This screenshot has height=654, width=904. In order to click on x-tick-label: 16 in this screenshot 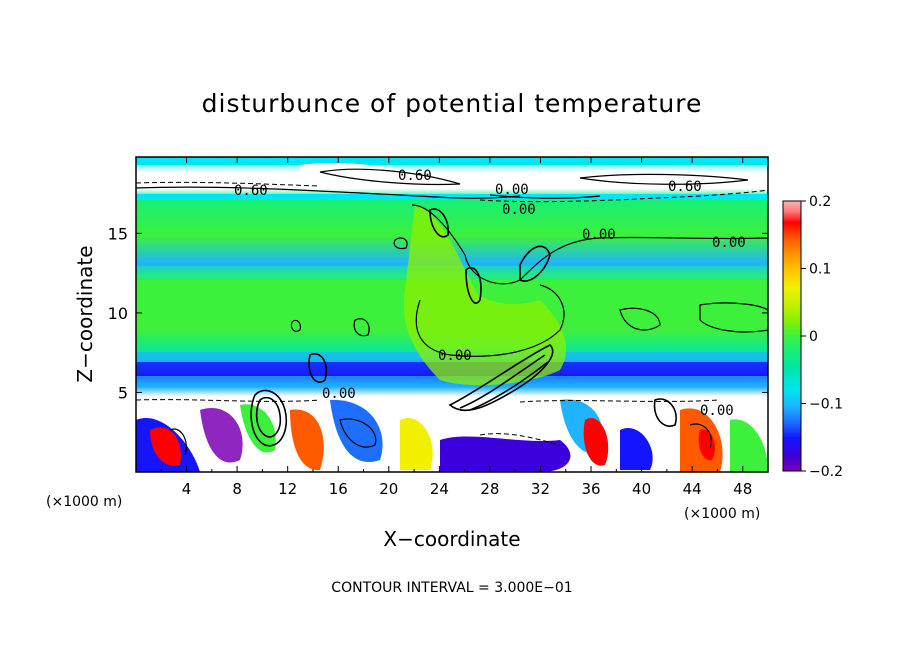, I will do `click(338, 489)`.